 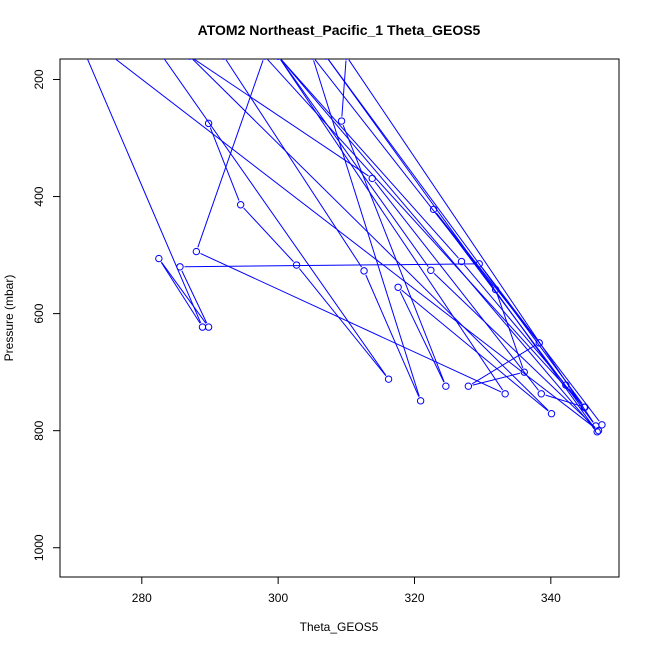 I want to click on x-tick-label: 300, so click(x=278, y=598).